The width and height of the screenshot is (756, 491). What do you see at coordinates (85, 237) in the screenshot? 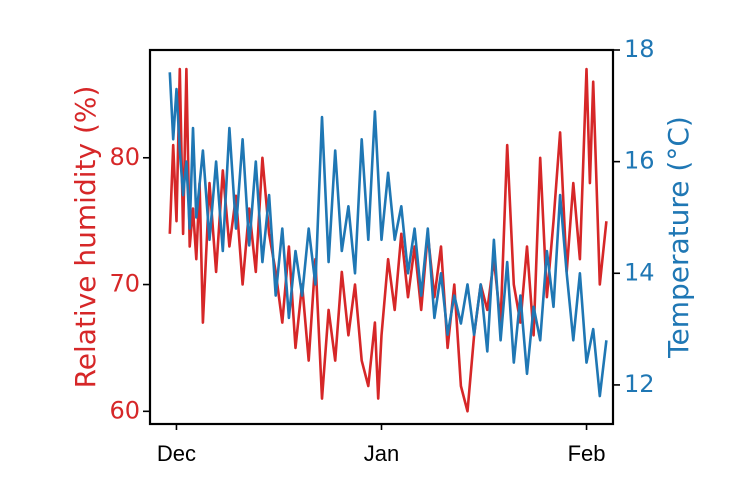
I see `left-axis-label: Relative humidity (%)` at bounding box center [85, 237].